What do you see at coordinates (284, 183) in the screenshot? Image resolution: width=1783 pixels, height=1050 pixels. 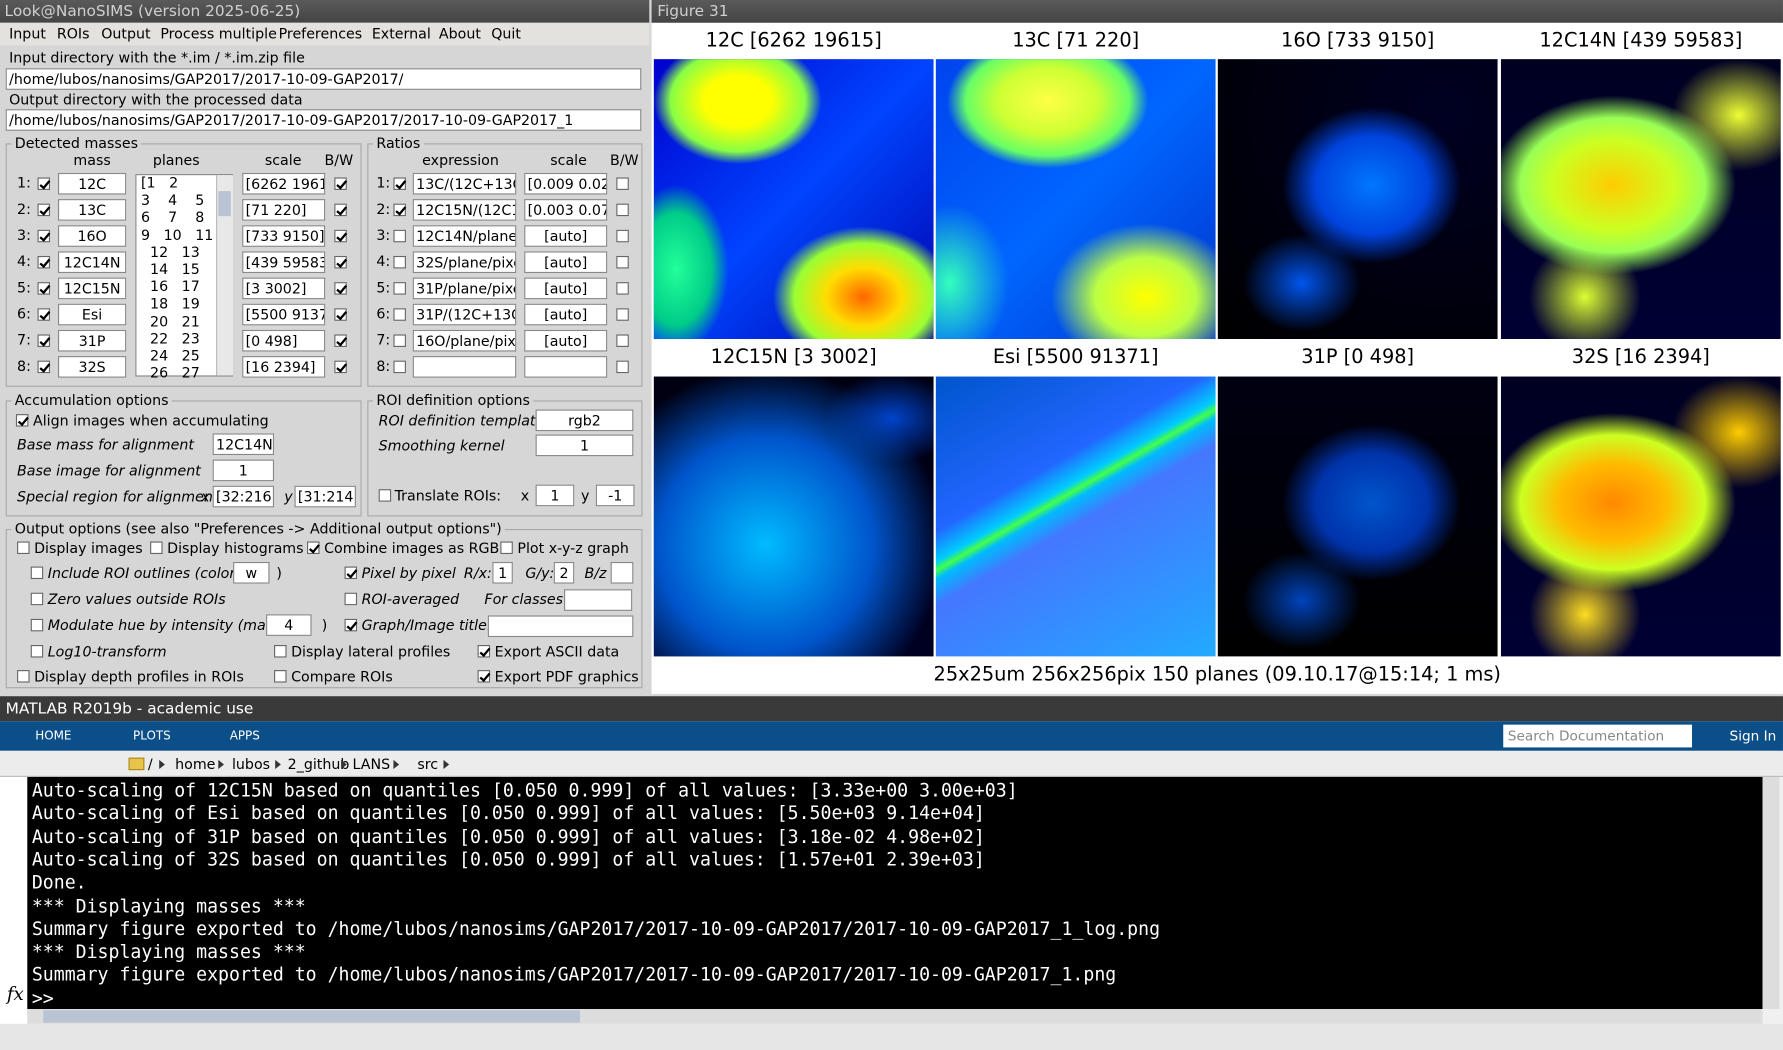 I see `text-field: [6262 19615` at bounding box center [284, 183].